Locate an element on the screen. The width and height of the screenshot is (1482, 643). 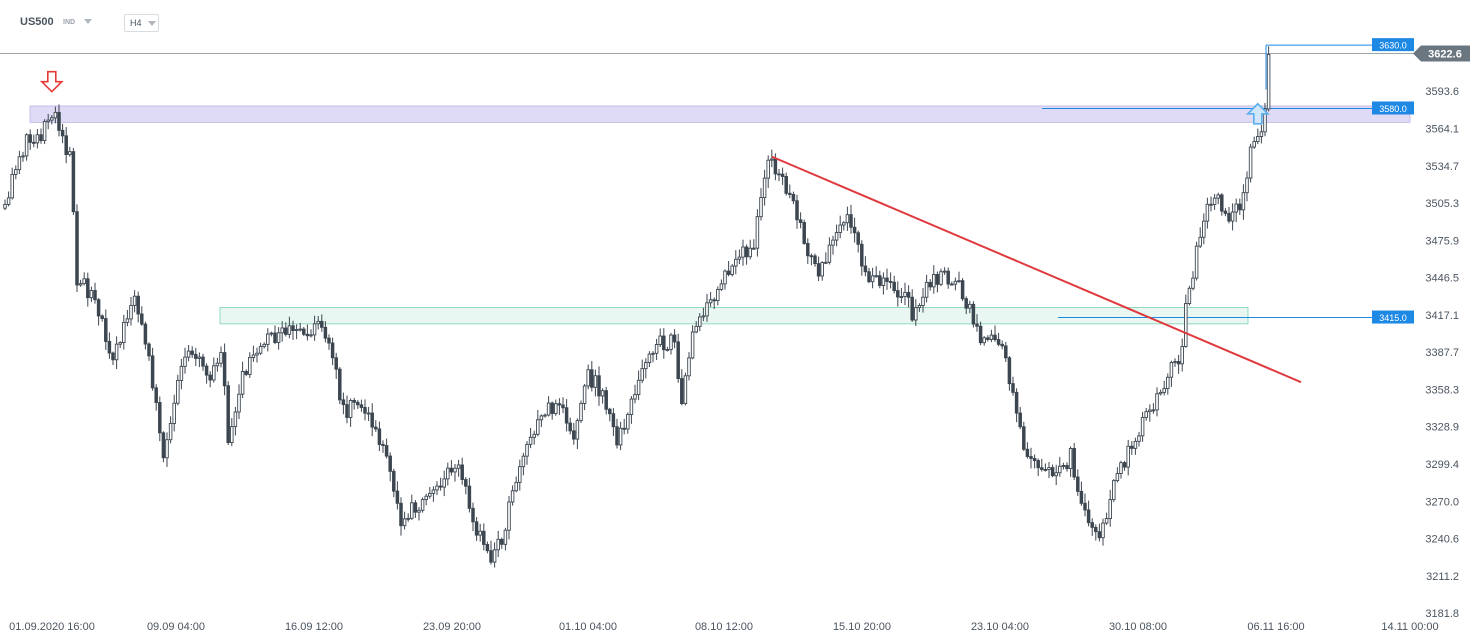
current-price-tag is located at coordinates (1441, 53).